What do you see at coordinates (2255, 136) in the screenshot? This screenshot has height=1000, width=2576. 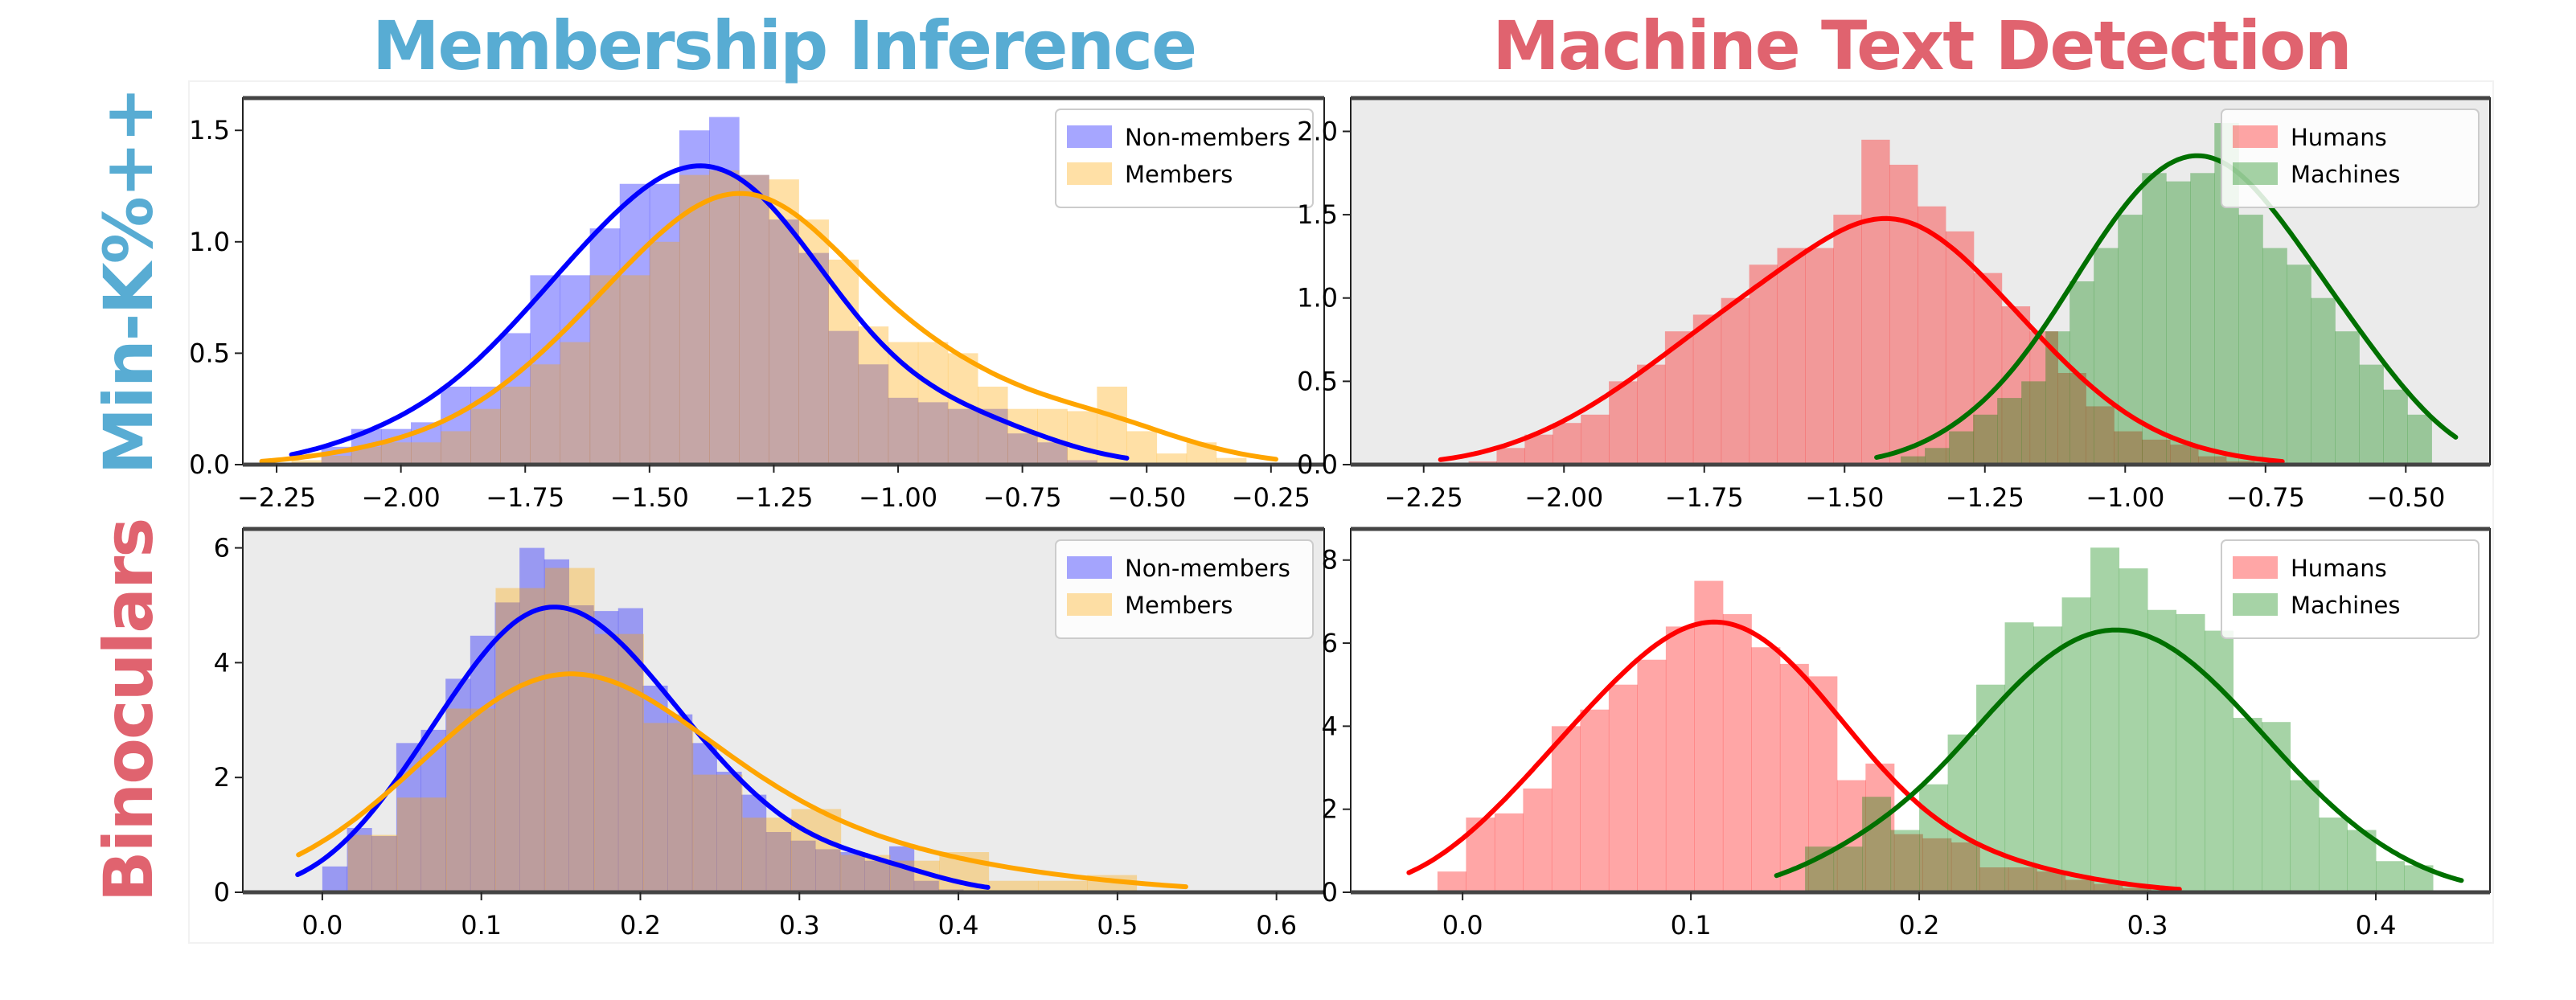 I see `legend-swatch-humans` at bounding box center [2255, 136].